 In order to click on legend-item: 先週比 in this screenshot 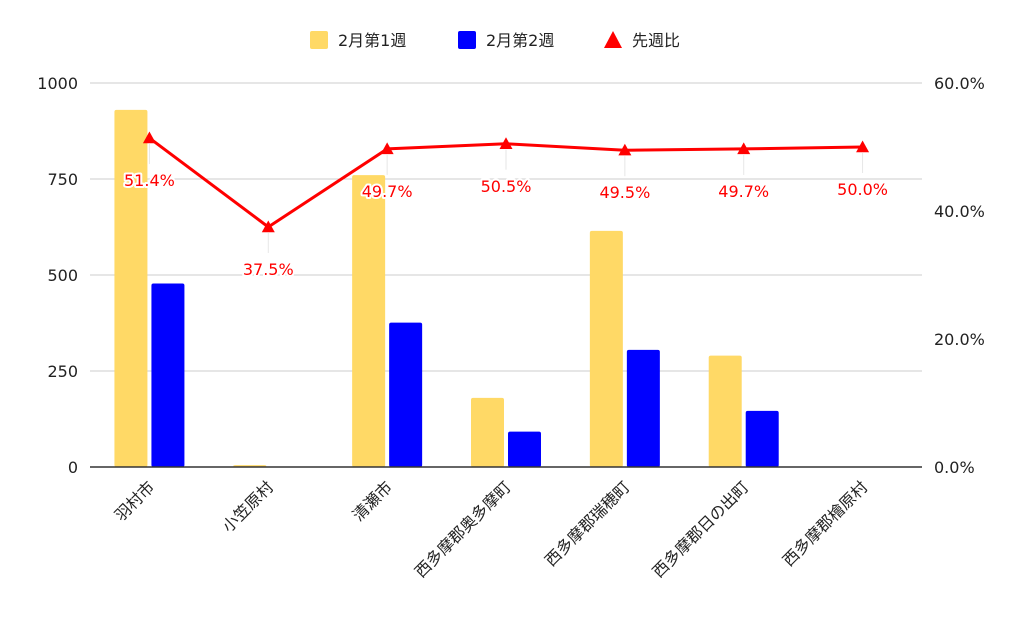, I will do `click(642, 40)`.